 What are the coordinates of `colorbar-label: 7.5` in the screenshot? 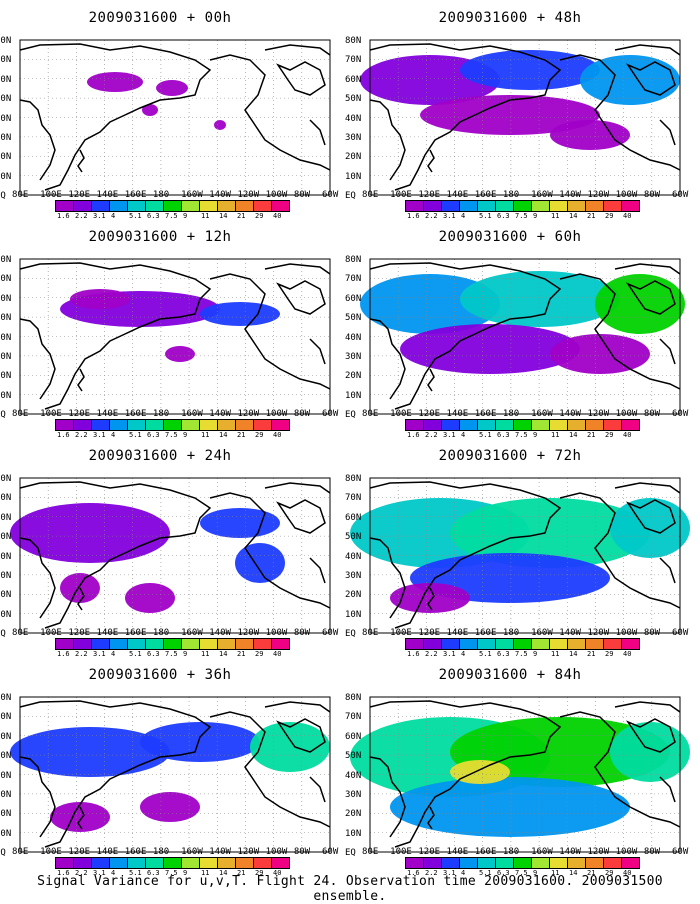 It's located at (171, 873).